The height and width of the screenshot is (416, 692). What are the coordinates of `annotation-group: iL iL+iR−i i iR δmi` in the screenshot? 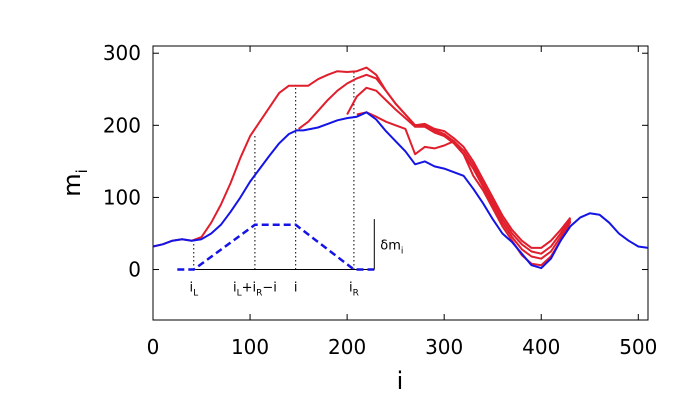 It's located at (296, 268).